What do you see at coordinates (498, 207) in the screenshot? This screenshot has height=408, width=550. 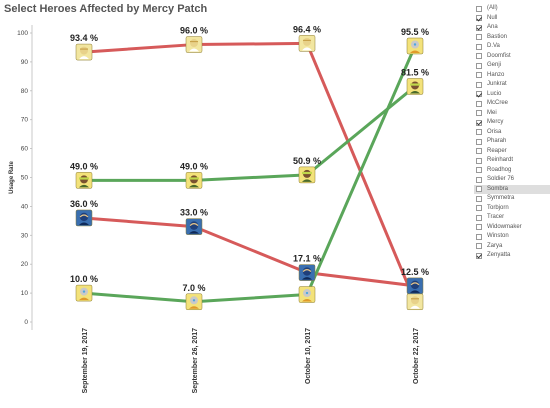 I see `filter-item-label: Torbjorn` at bounding box center [498, 207].